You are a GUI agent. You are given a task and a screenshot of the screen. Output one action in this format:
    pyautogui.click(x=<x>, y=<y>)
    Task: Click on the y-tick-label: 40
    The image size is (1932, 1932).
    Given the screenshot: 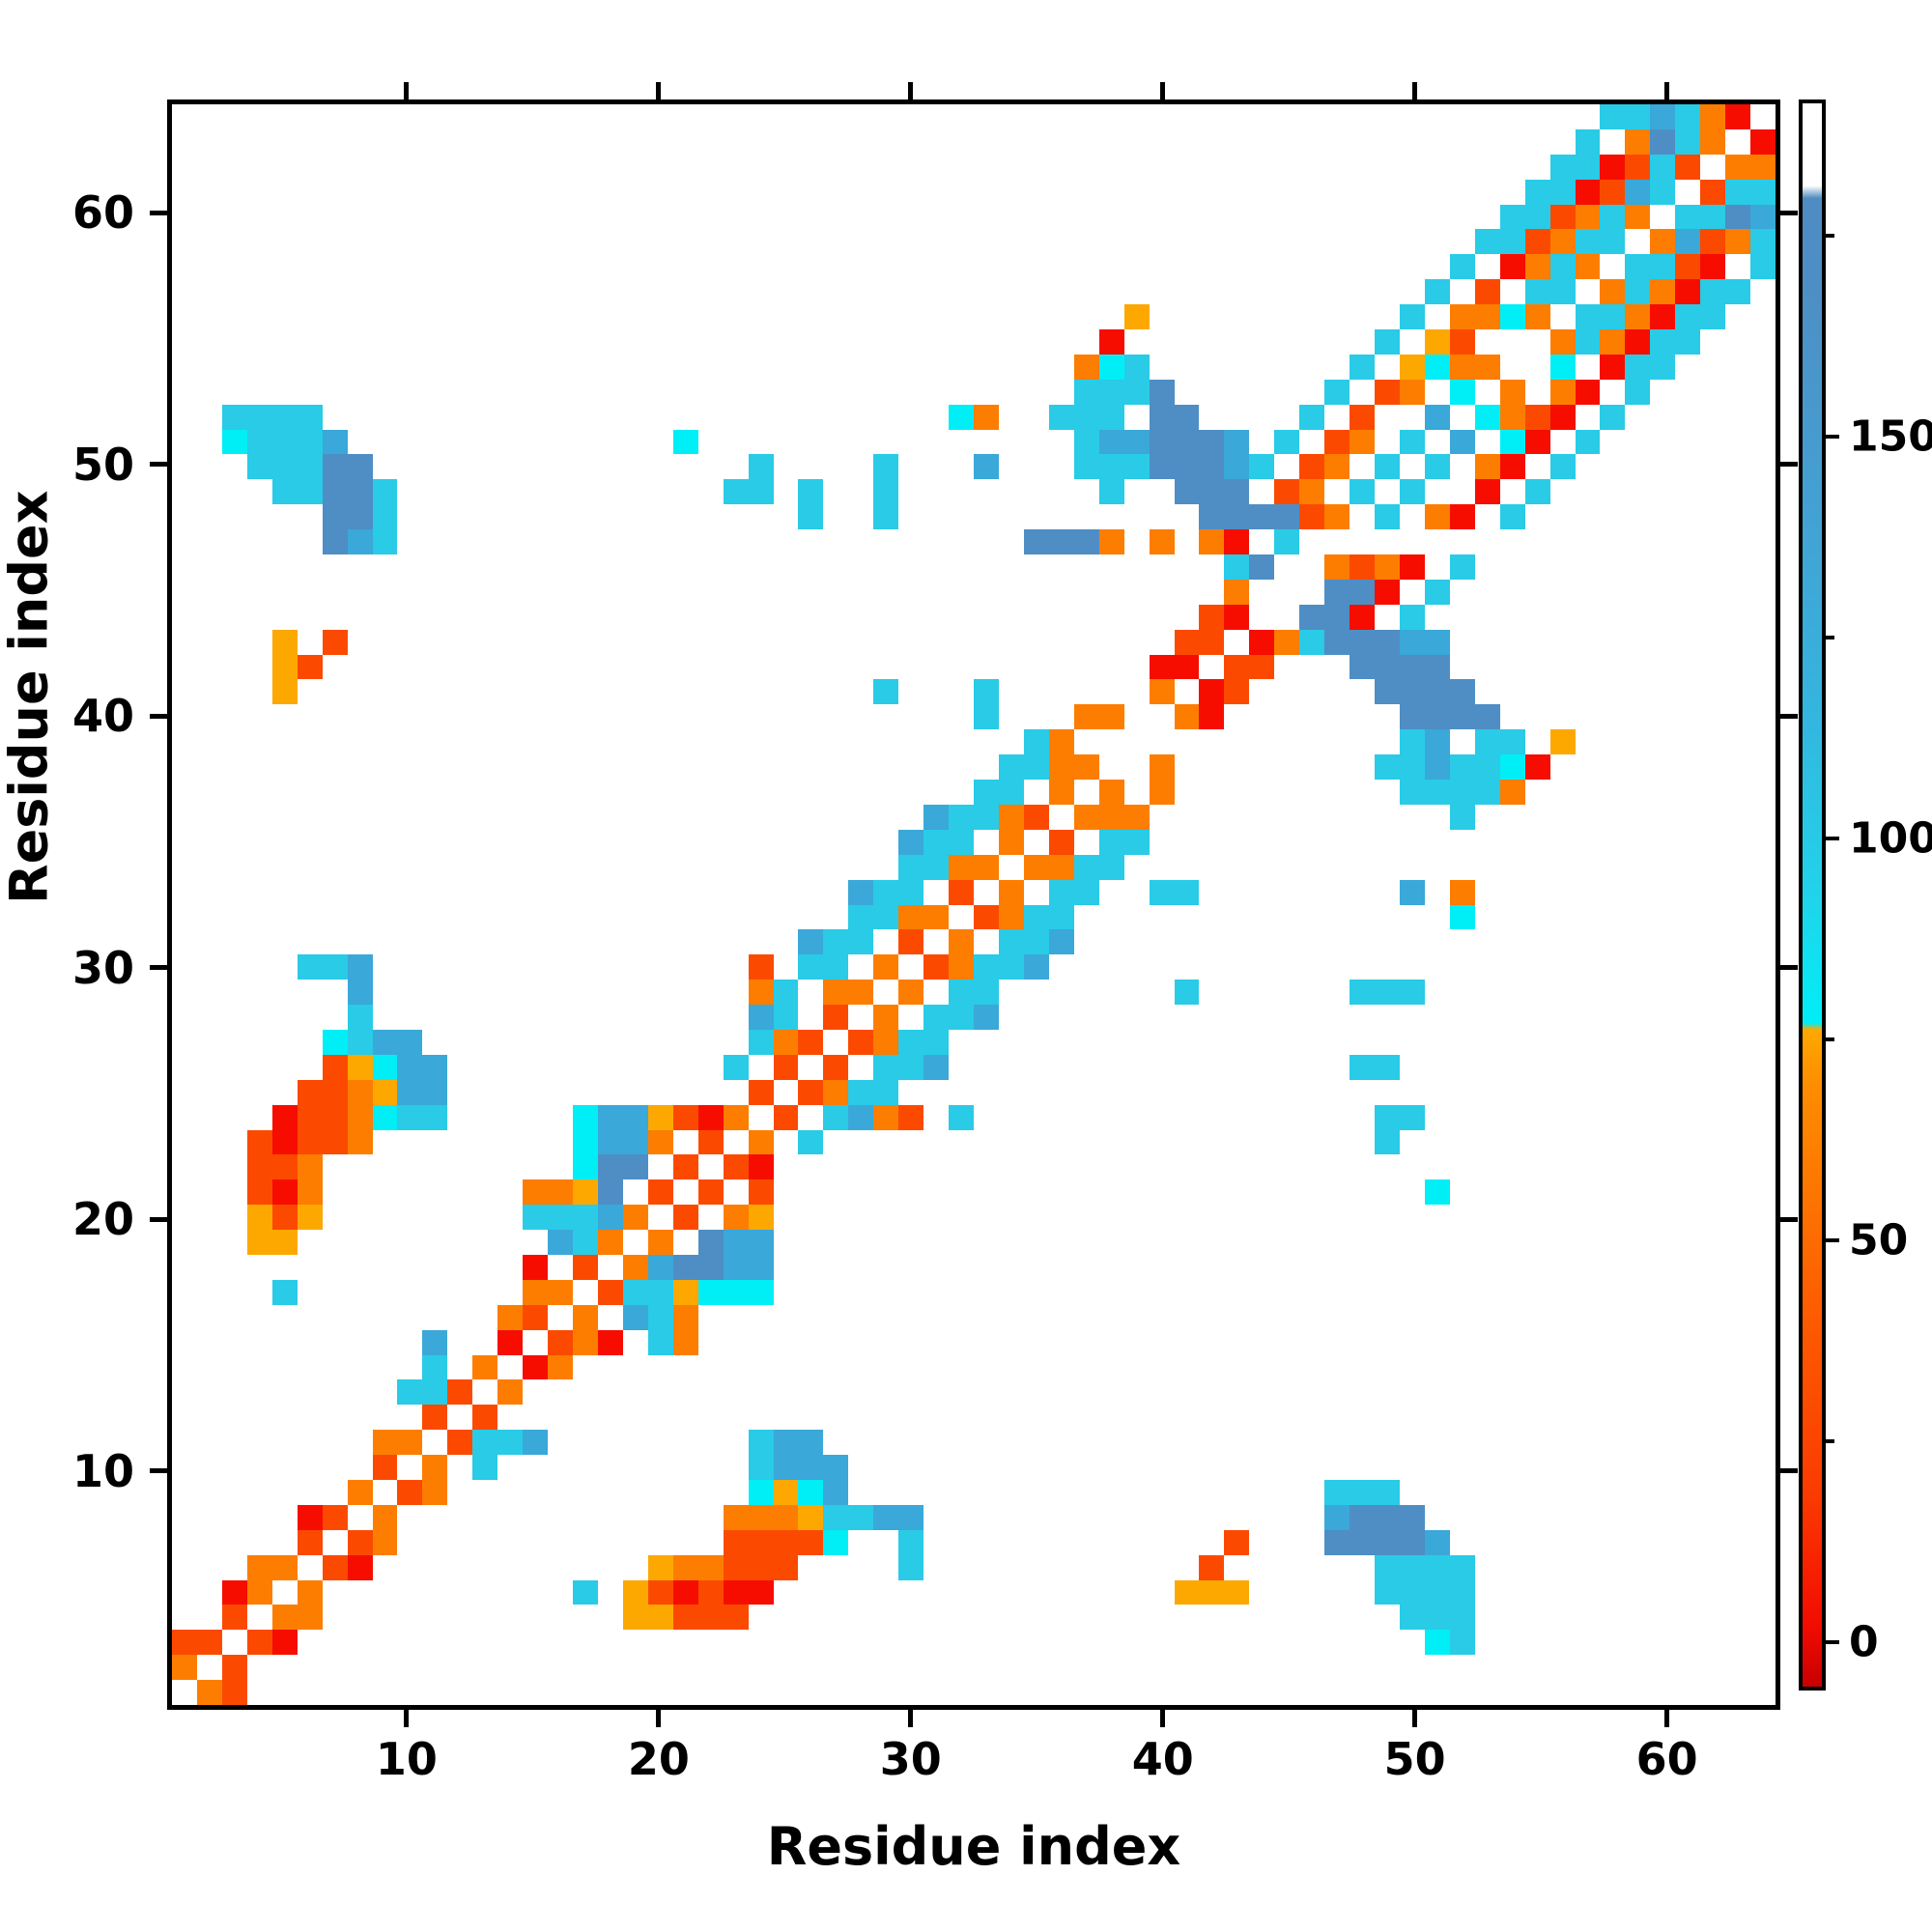 What is the action you would take?
    pyautogui.click(x=102, y=716)
    